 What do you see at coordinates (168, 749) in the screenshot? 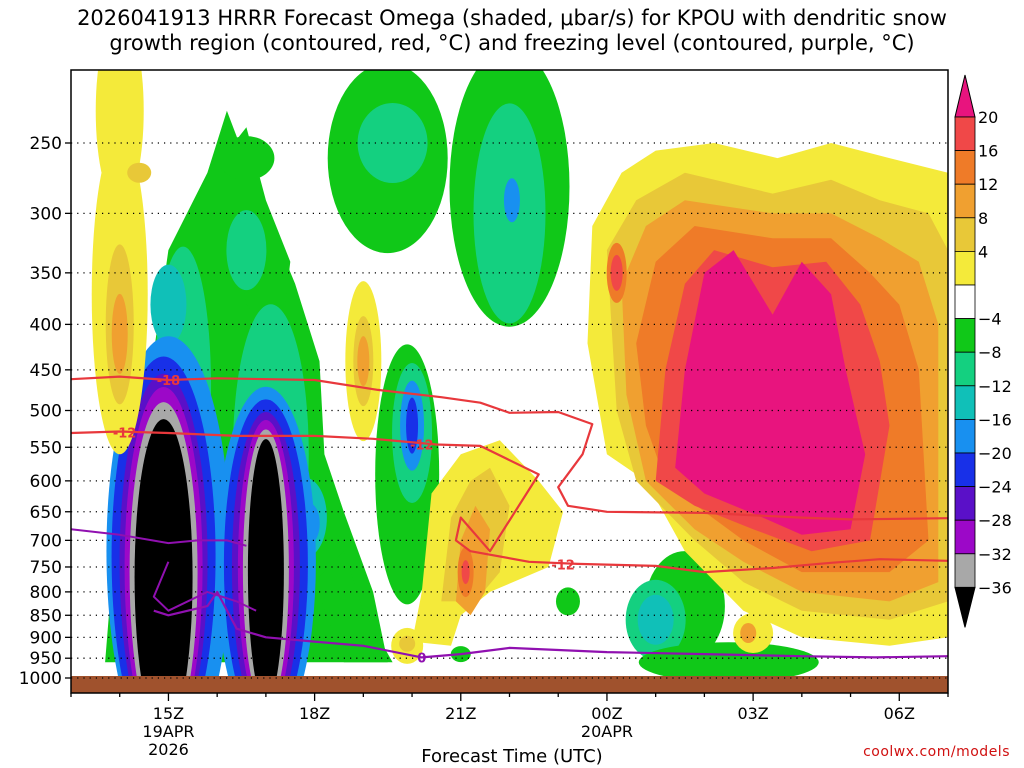
I see `x-tick-sublabel-2026: 2026` at bounding box center [168, 749].